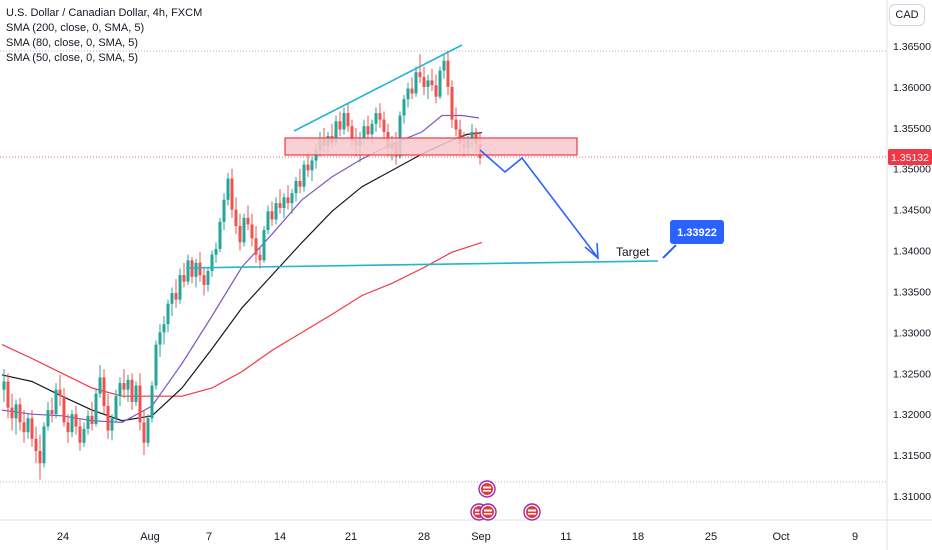  What do you see at coordinates (487, 489) in the screenshot?
I see `us-flag-icon` at bounding box center [487, 489].